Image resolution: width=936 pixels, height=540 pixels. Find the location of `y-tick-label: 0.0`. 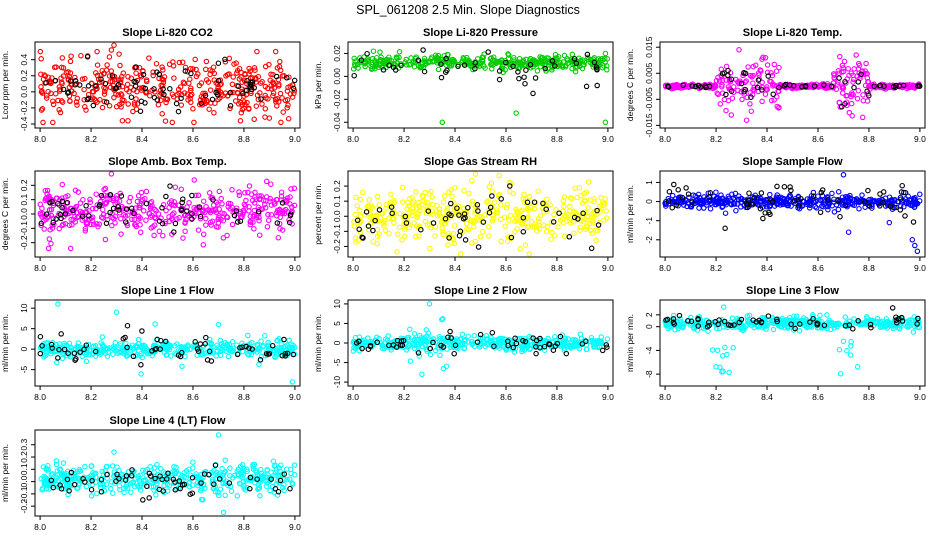

y-tick-label: 0.0 is located at coordinates (24, 214).